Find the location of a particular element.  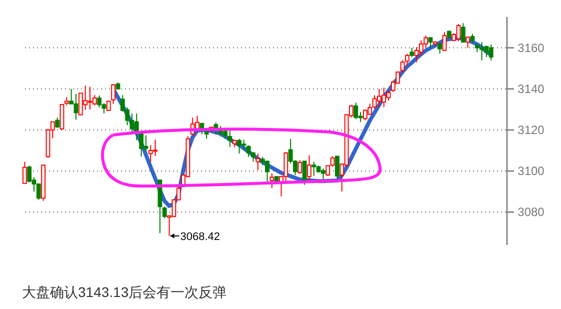

annotation: 3068.42 is located at coordinates (200, 236).